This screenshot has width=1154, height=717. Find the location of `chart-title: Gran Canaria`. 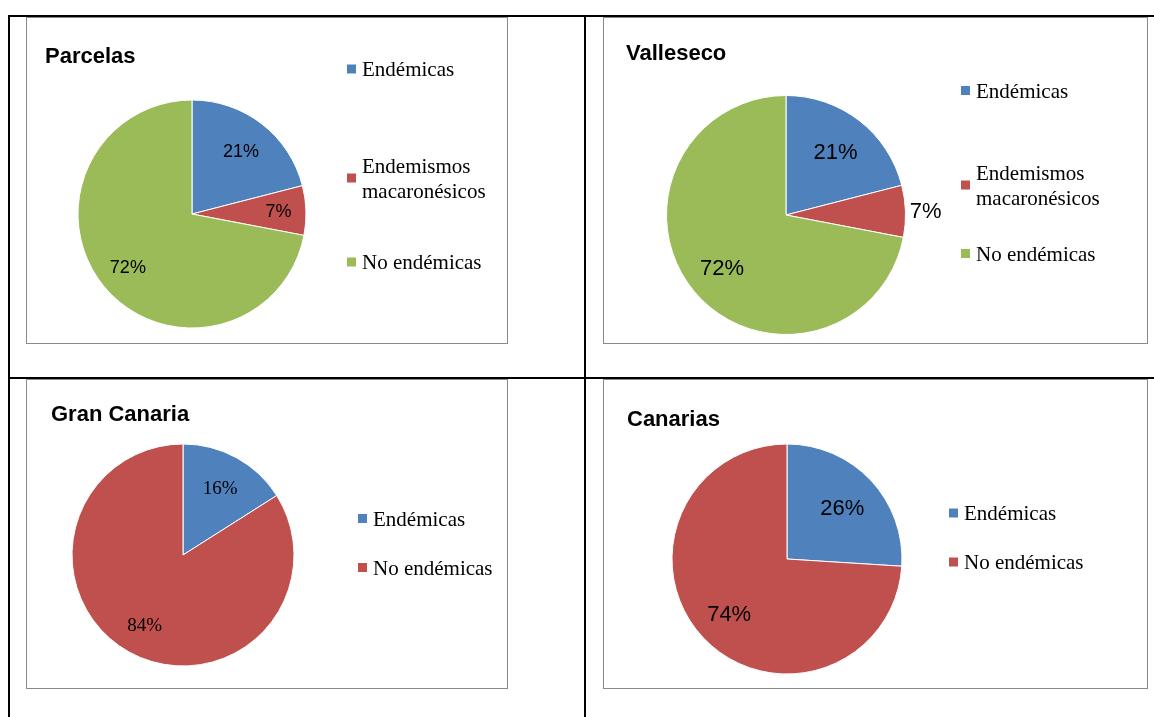

chart-title: Gran Canaria is located at coordinates (120, 413).